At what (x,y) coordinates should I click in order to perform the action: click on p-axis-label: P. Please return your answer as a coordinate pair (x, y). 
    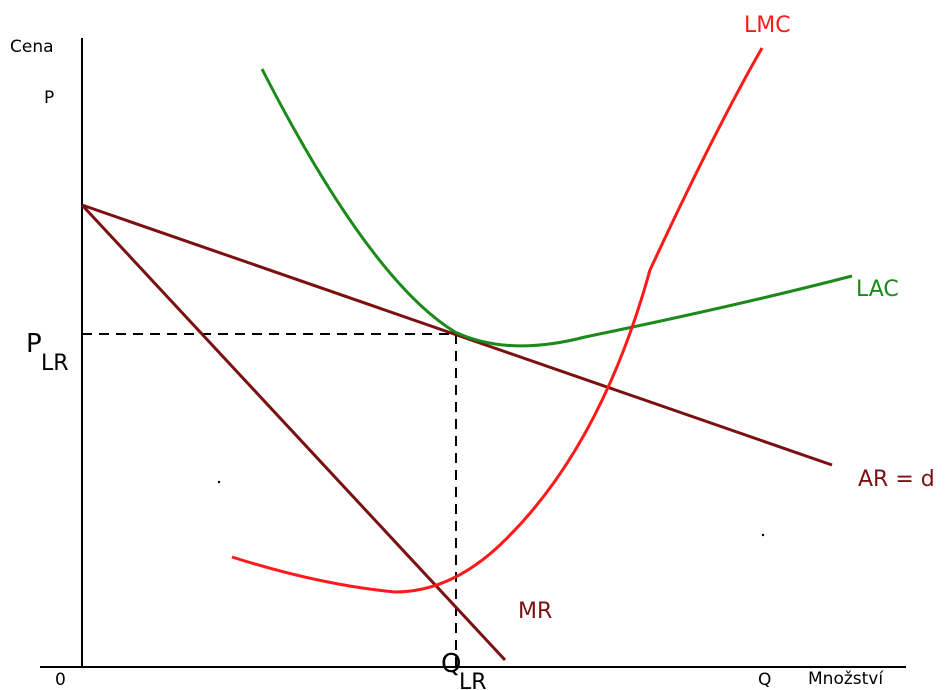
    Looking at the image, I should click on (49, 98).